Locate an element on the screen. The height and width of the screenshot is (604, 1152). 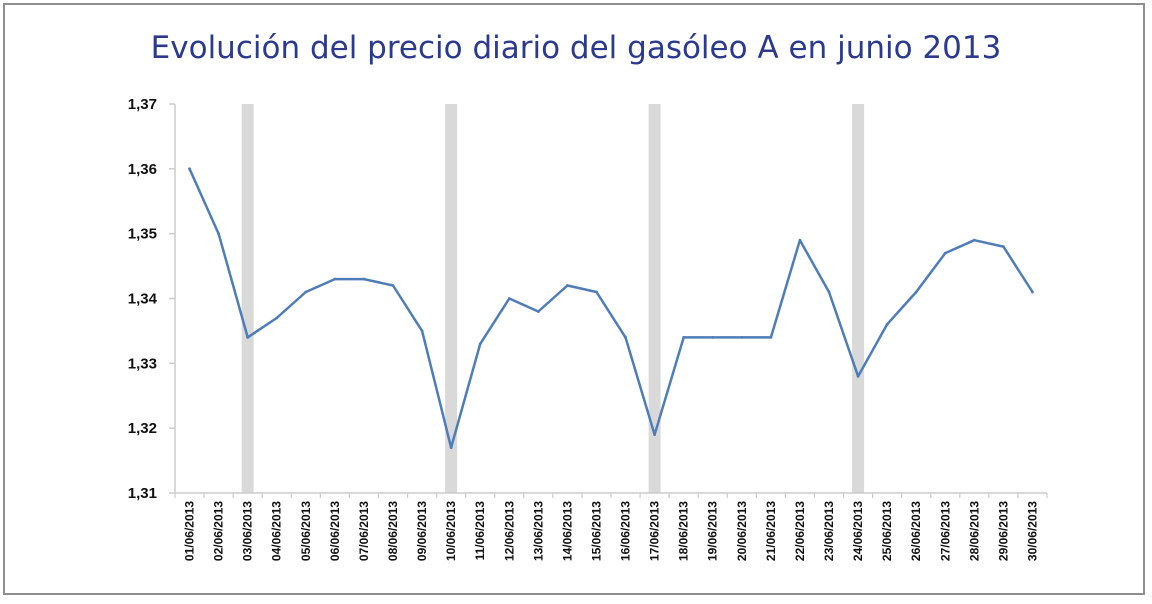
x-tick-label: 24/06/2013 is located at coordinates (858, 531).